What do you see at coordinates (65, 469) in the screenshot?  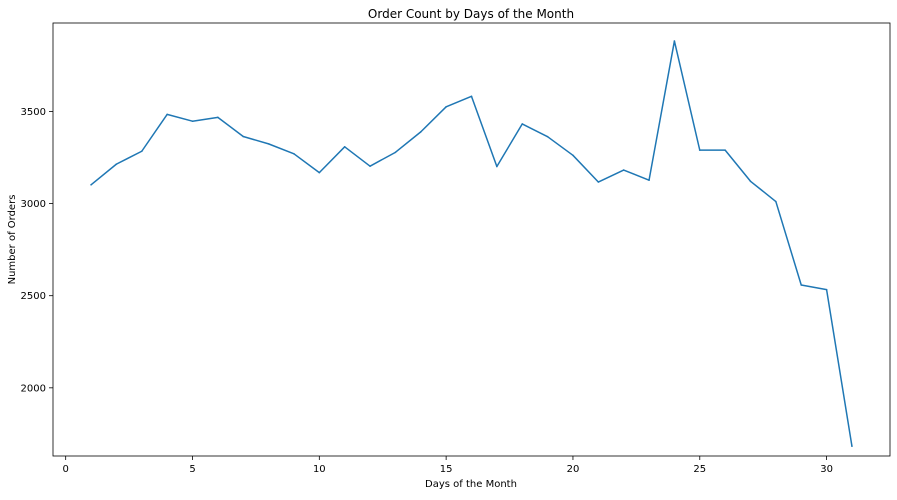 I see `x-tick-label: 0` at bounding box center [65, 469].